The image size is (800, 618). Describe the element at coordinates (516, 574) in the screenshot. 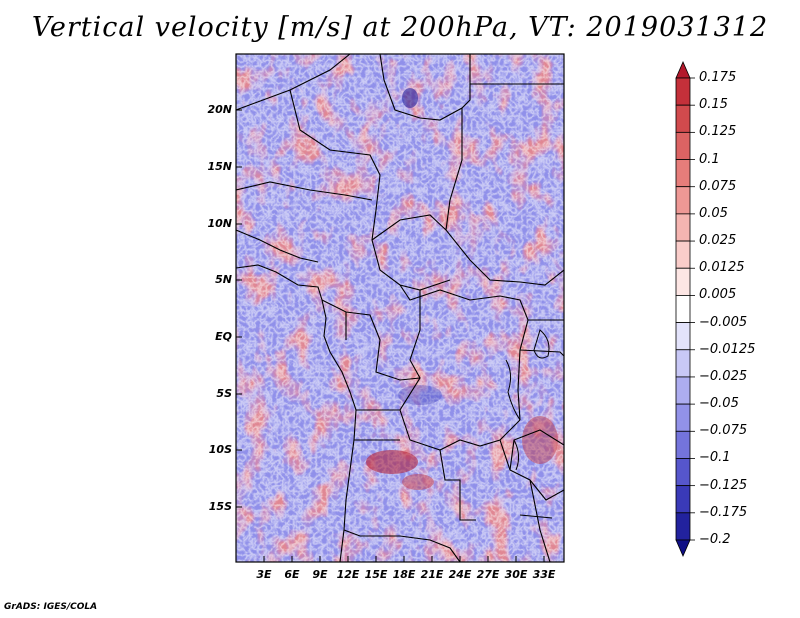

I see `lon-label-30e: 30E` at that location.